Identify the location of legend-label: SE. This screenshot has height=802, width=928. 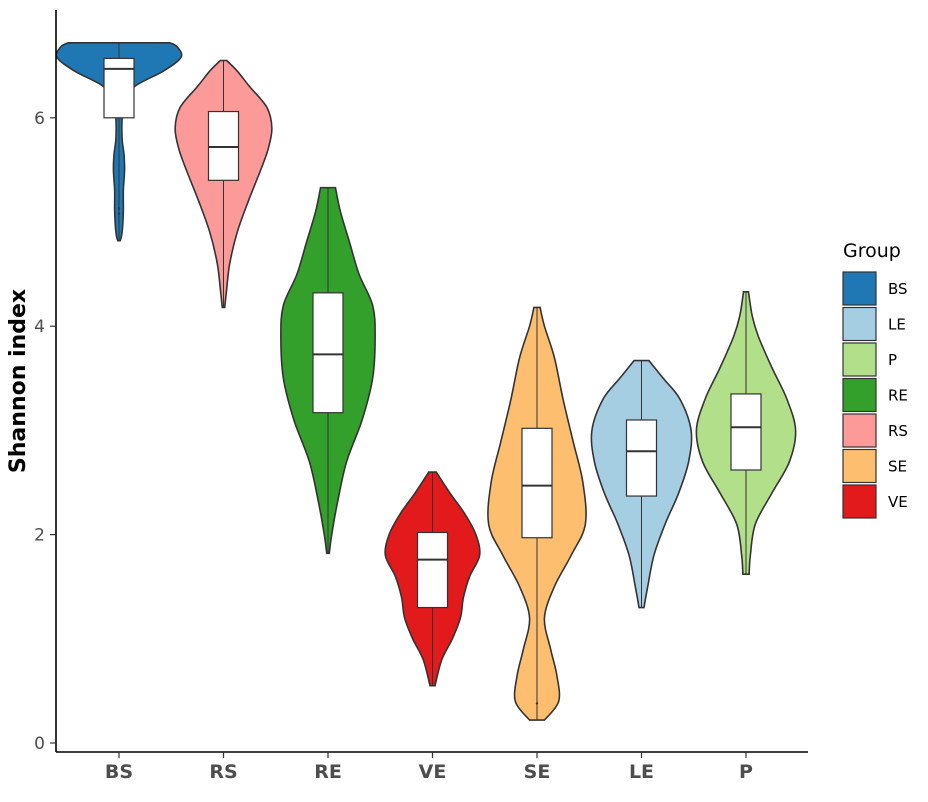
(897, 467).